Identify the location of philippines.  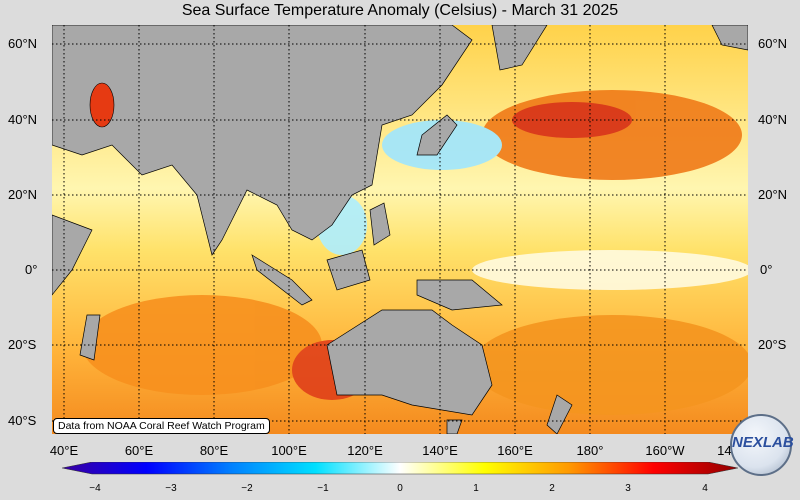
(380, 224).